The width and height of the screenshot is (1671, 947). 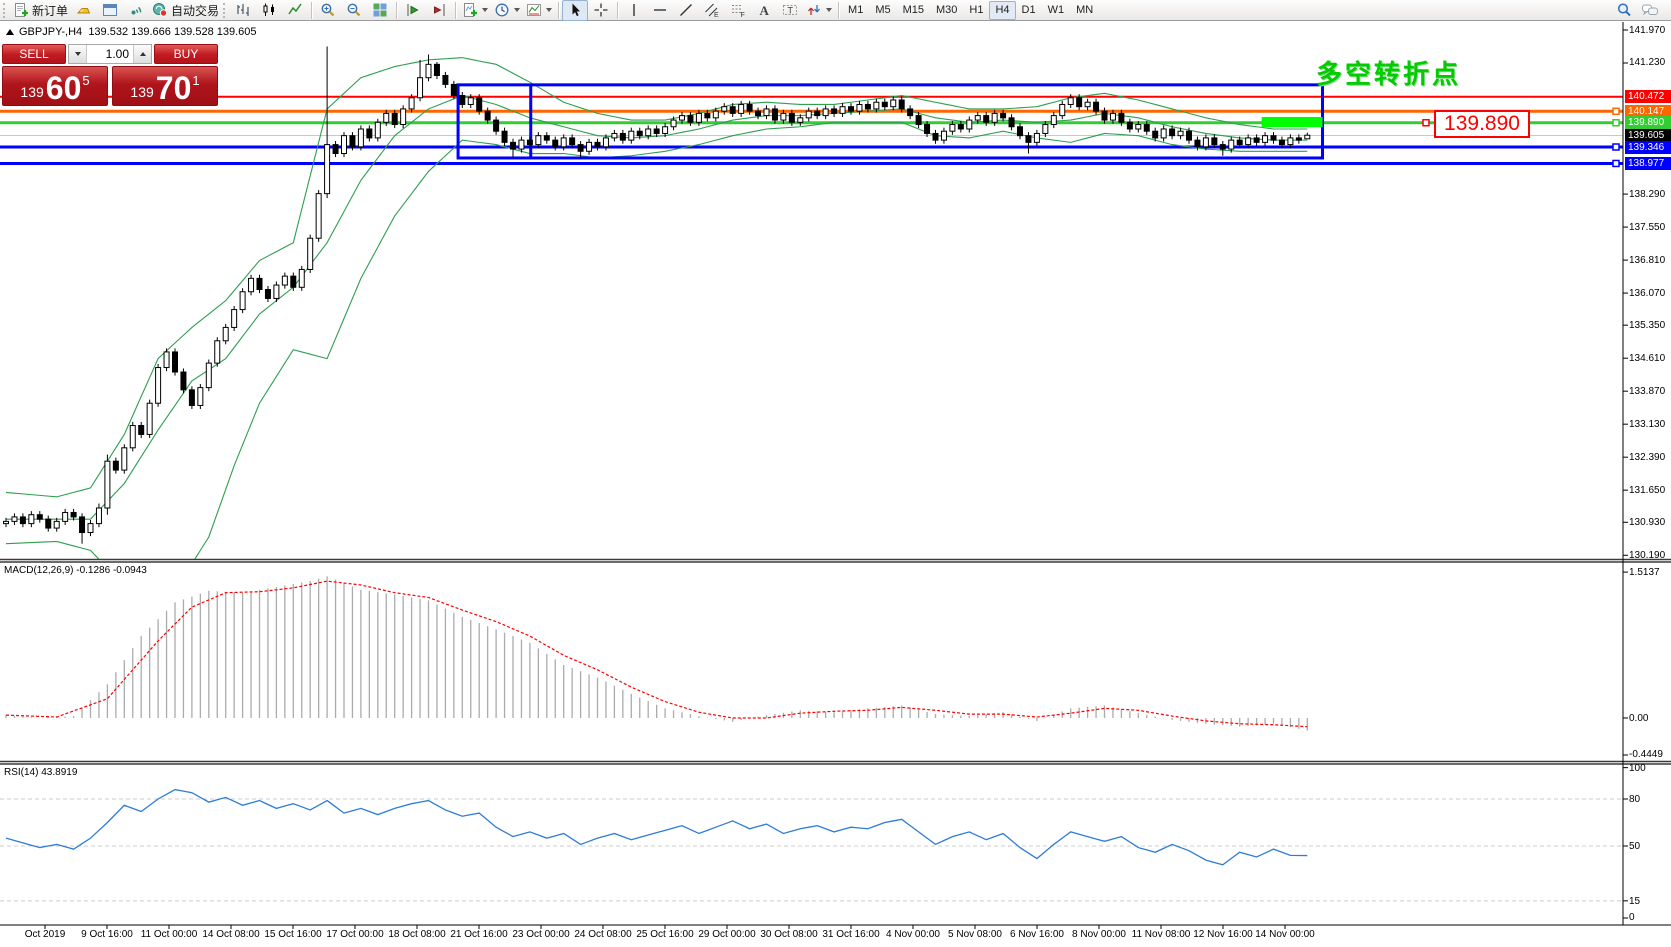 I want to click on periods-button, so click(x=507, y=10).